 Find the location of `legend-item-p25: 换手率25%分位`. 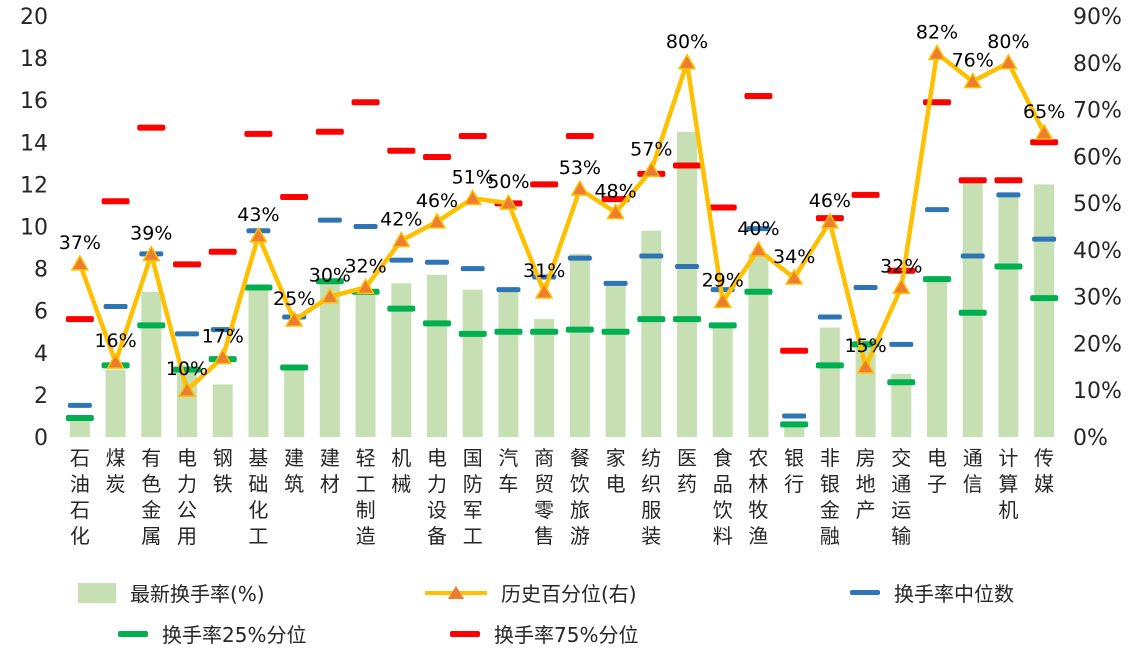

legend-item-p25: 换手率25%分位 is located at coordinates (284, 633).